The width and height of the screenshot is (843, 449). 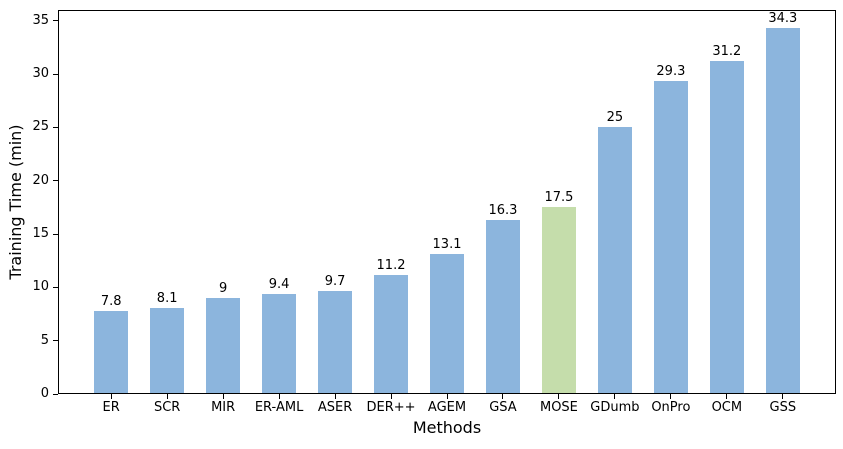 What do you see at coordinates (447, 245) in the screenshot?
I see `bar-value-label: 13.1` at bounding box center [447, 245].